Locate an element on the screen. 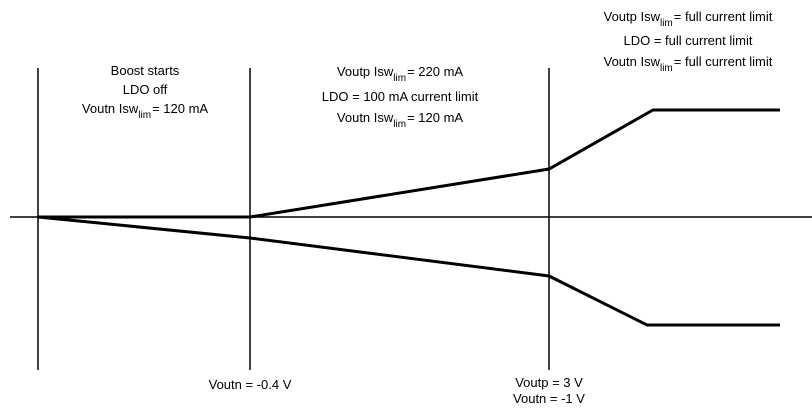  region-label: LDO = 100 mA current limit is located at coordinates (400, 96).